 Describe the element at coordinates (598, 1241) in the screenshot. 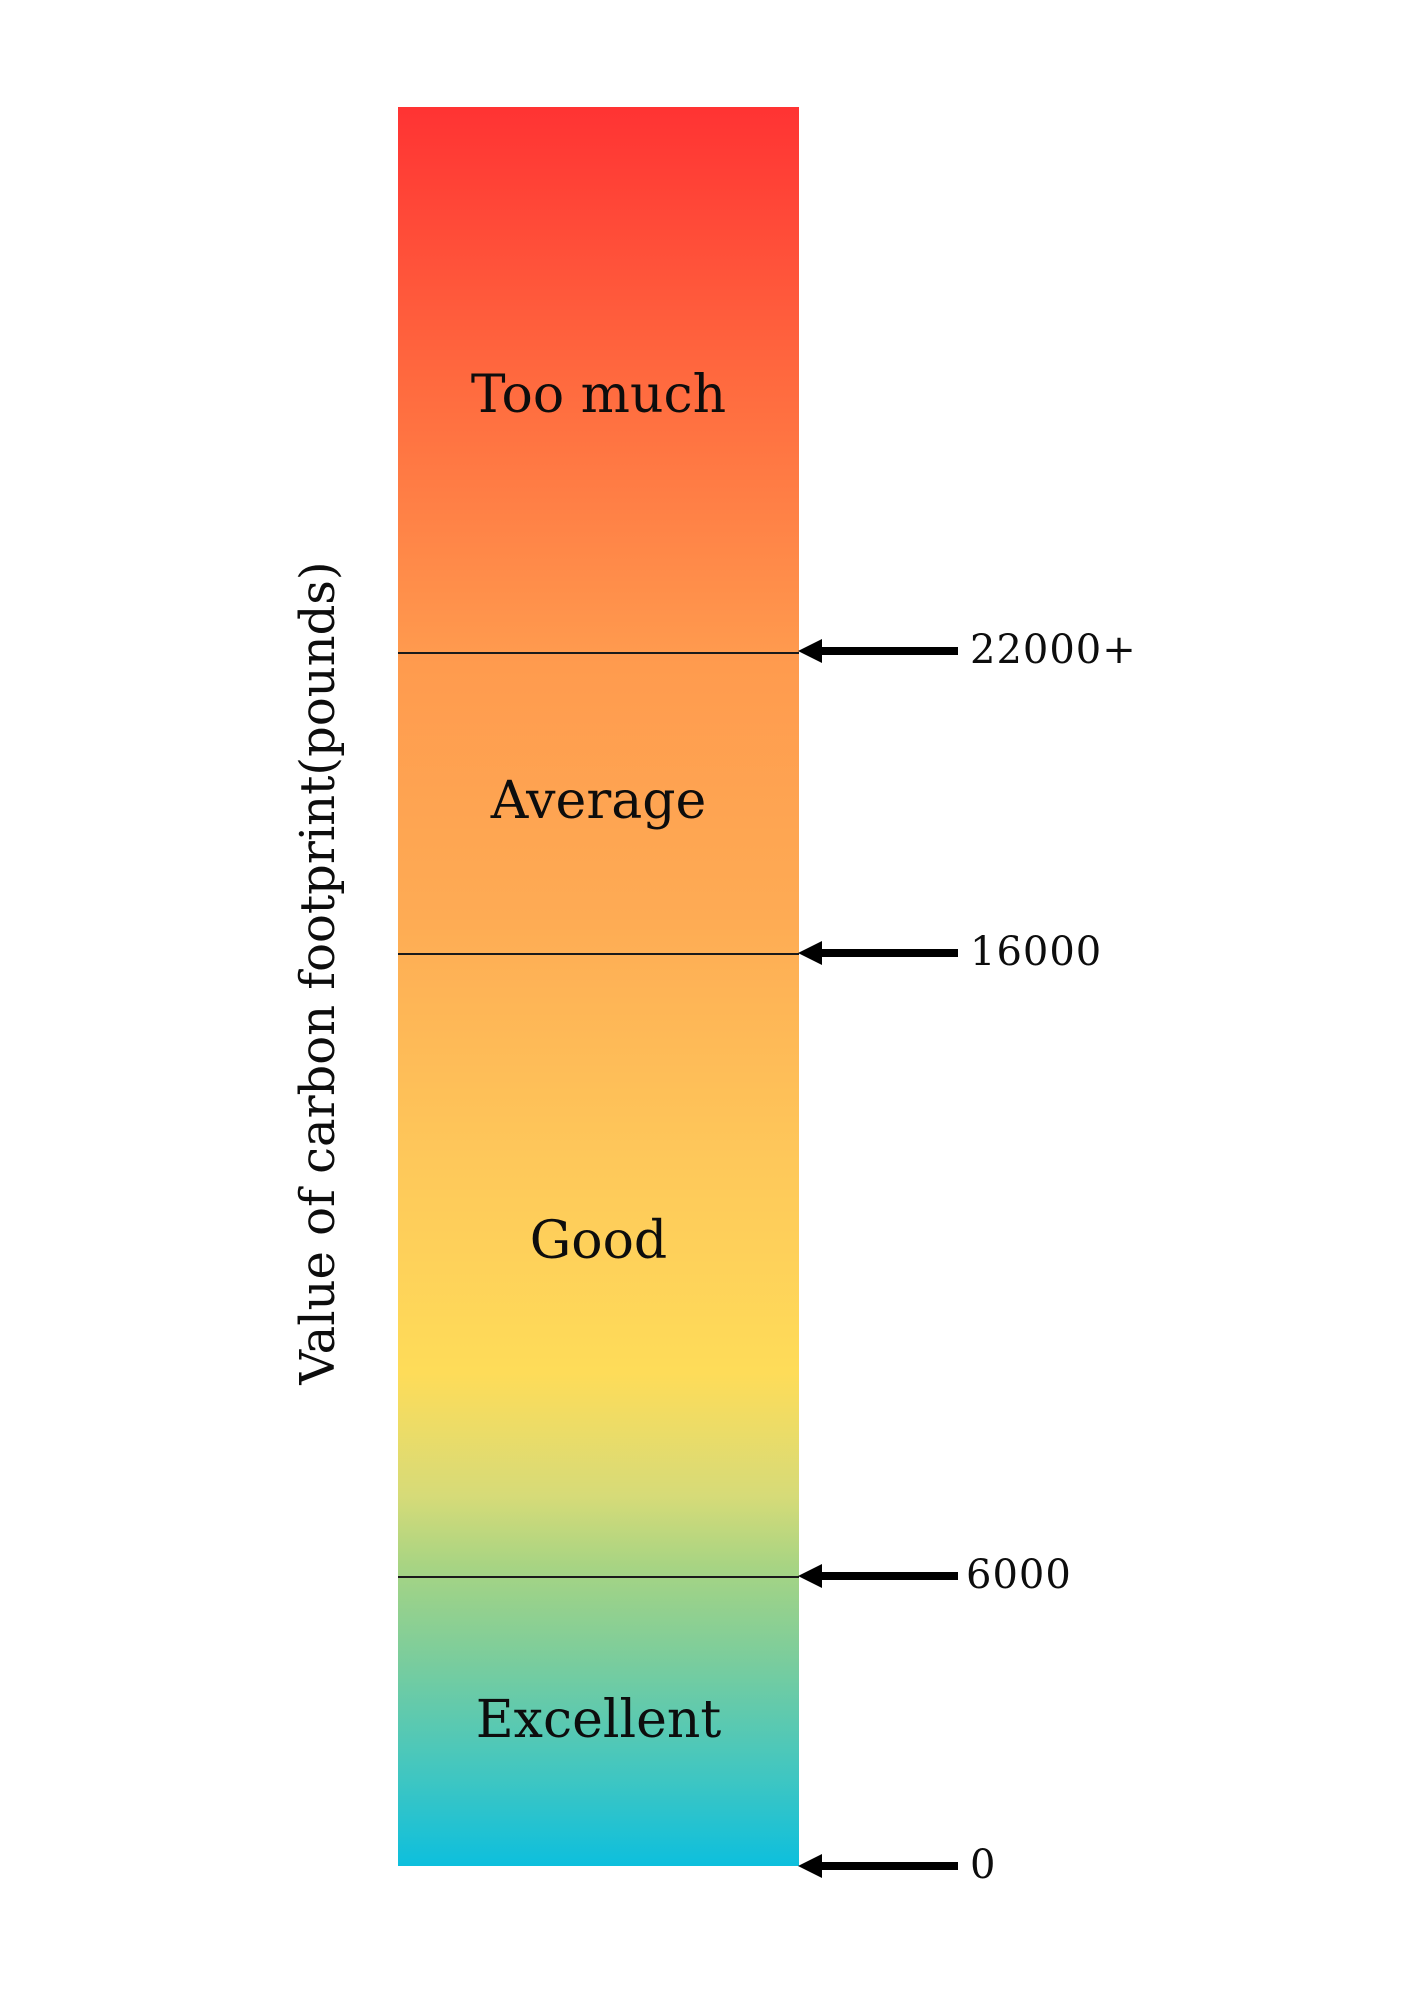

I see `zone-label-good: Good` at that location.